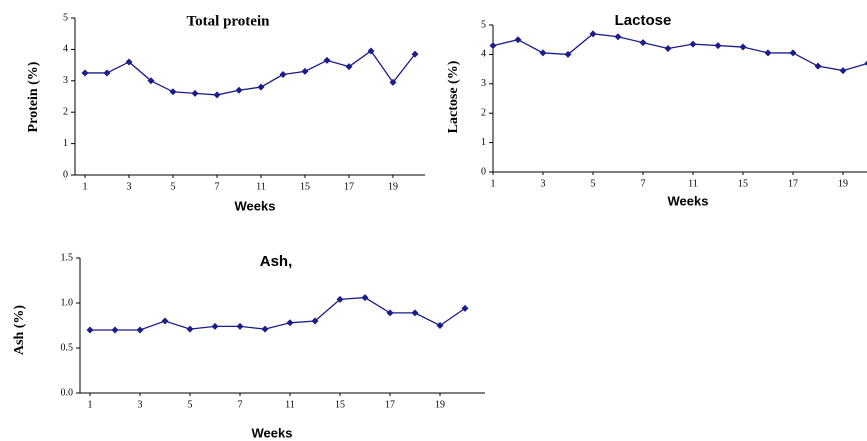  Describe the element at coordinates (67, 392) in the screenshot. I see `y-tick-label: 0.0` at that location.